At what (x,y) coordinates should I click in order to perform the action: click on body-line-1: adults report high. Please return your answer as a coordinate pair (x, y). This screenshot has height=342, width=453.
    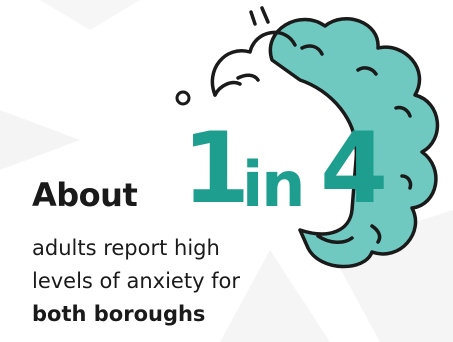
    Looking at the image, I should click on (126, 248).